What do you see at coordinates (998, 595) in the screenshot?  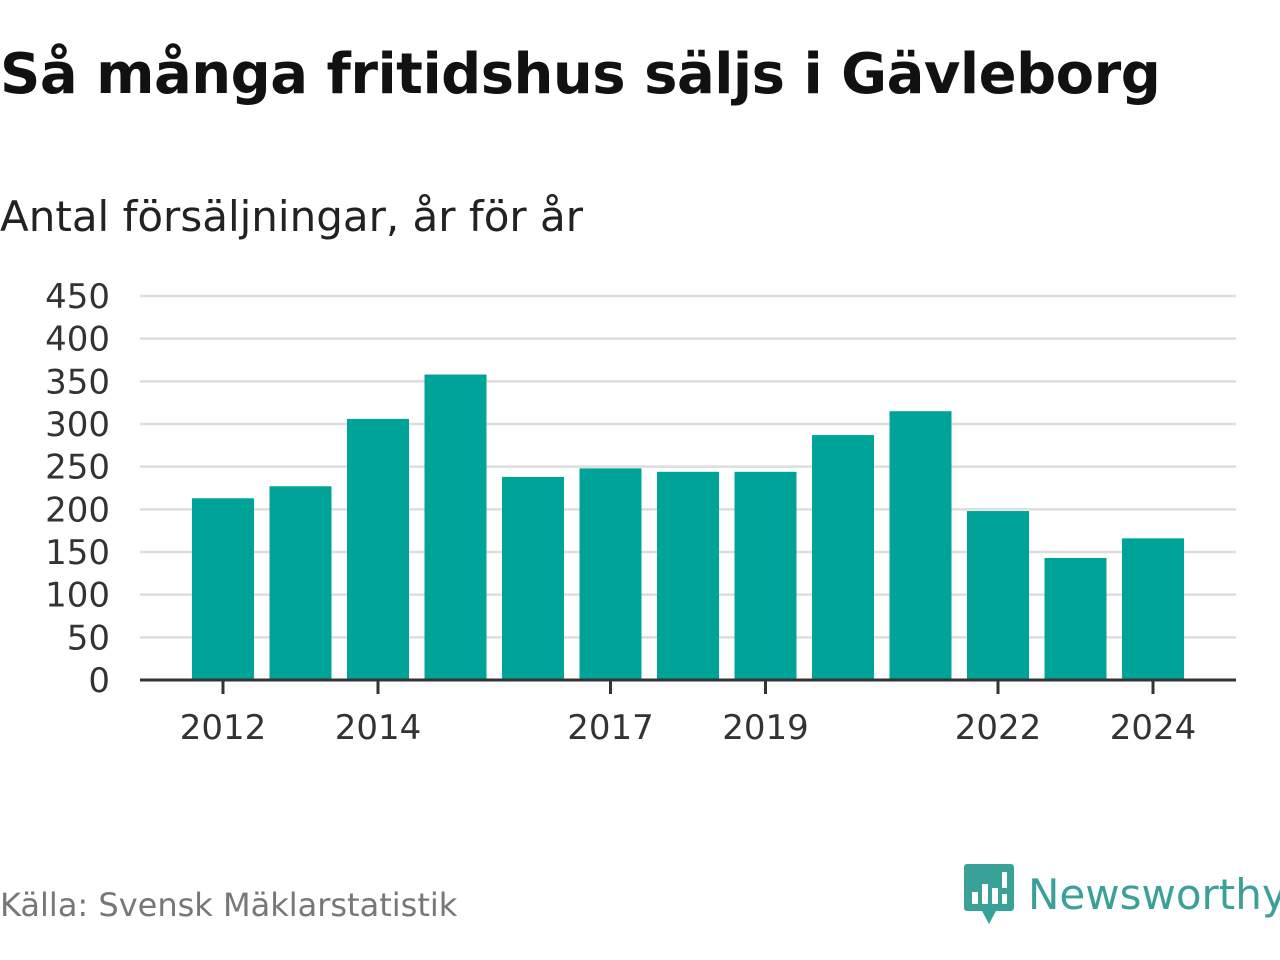 I see `bar-2022` at bounding box center [998, 595].